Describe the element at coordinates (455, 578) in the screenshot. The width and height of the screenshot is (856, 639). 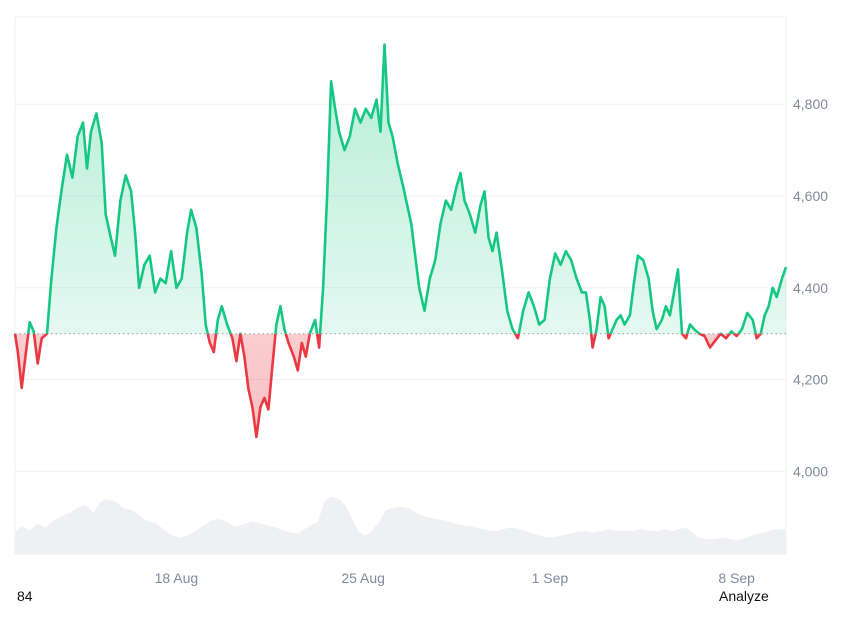
I see `x-axis: 18 Aug 25 Aug 1 Sep 8 Sep` at that location.